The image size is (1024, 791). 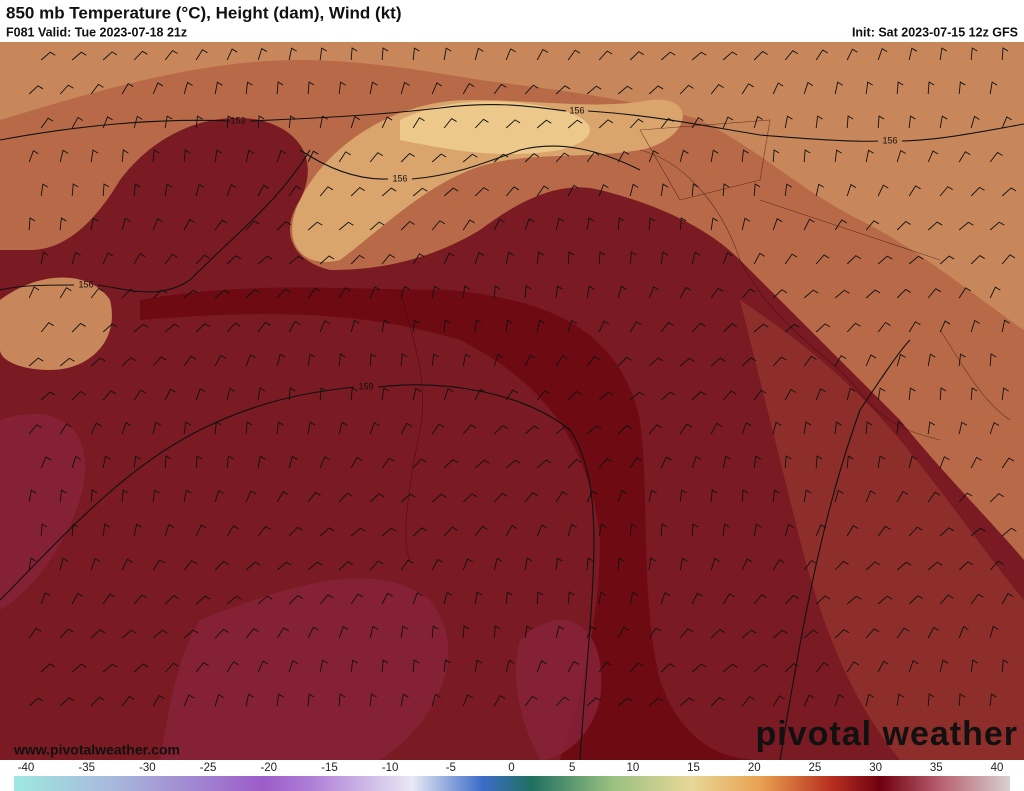 I want to click on colorbar-tick-label: -5, so click(x=451, y=768).